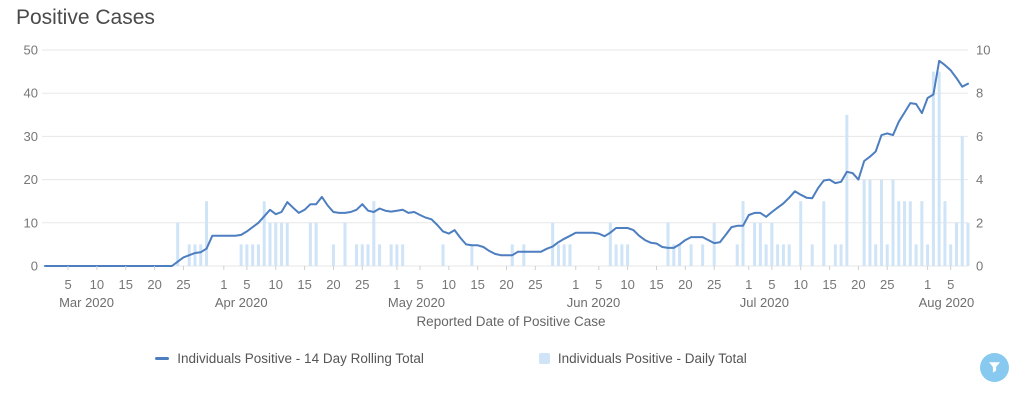 Image resolution: width=1022 pixels, height=402 pixels. What do you see at coordinates (594, 302) in the screenshot?
I see `svg-text: Jun 2020` at bounding box center [594, 302].